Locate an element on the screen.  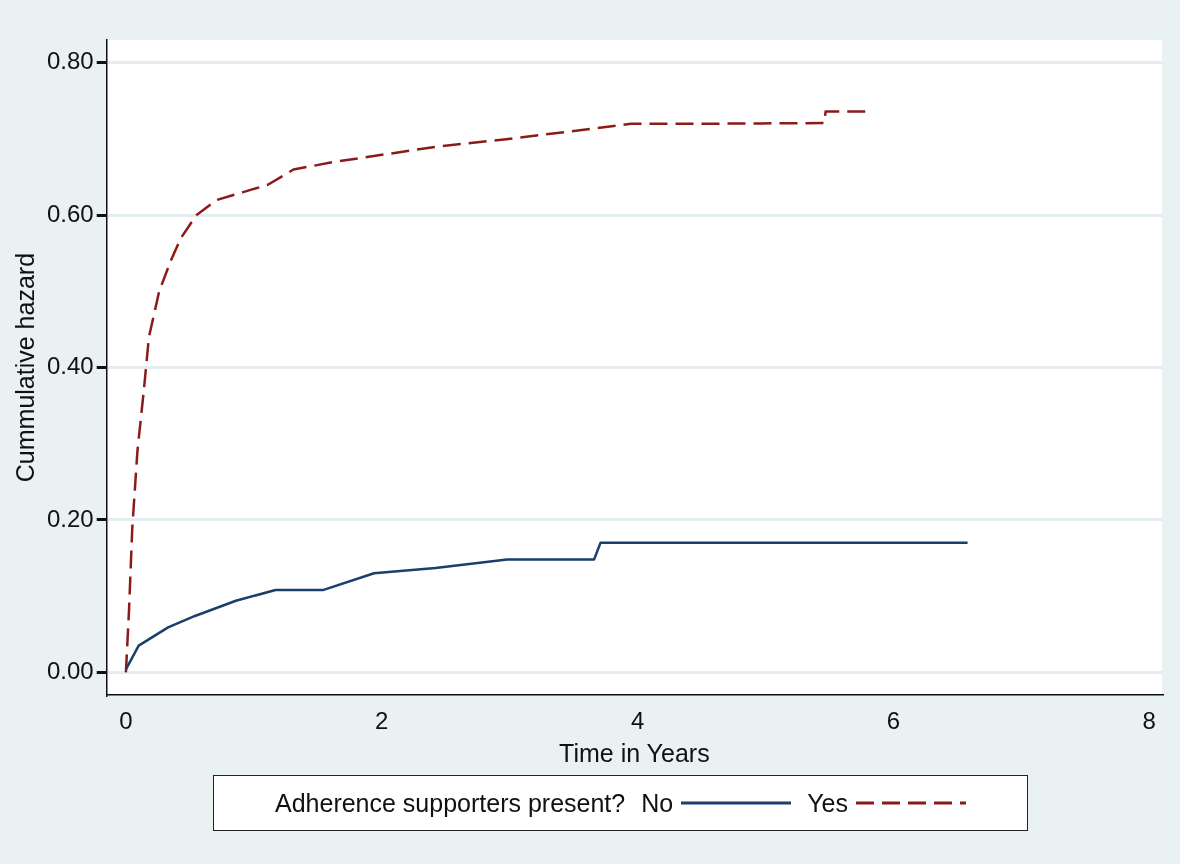
y-tick-label: 0.80 is located at coordinates (70, 61).